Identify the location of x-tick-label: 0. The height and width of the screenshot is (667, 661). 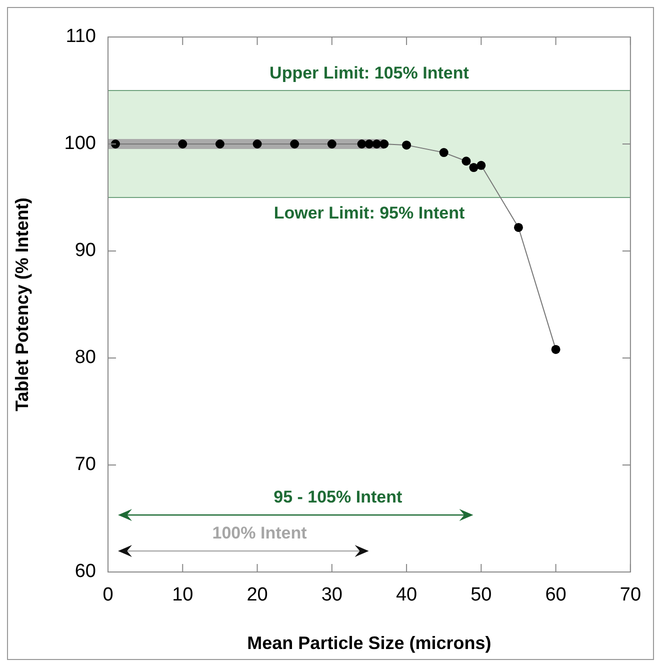
(108, 595).